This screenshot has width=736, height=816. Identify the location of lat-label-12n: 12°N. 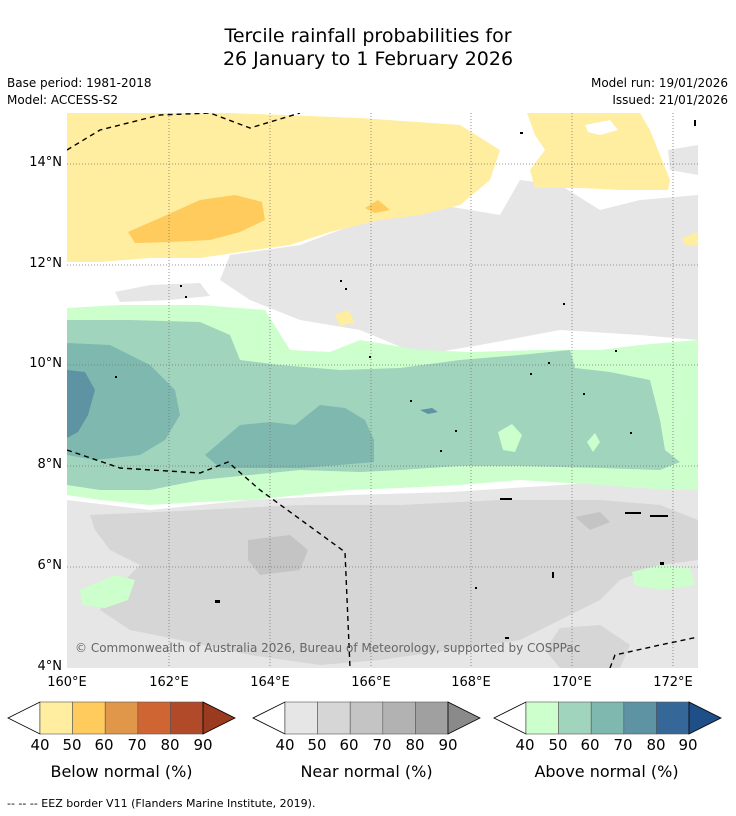
(45, 263).